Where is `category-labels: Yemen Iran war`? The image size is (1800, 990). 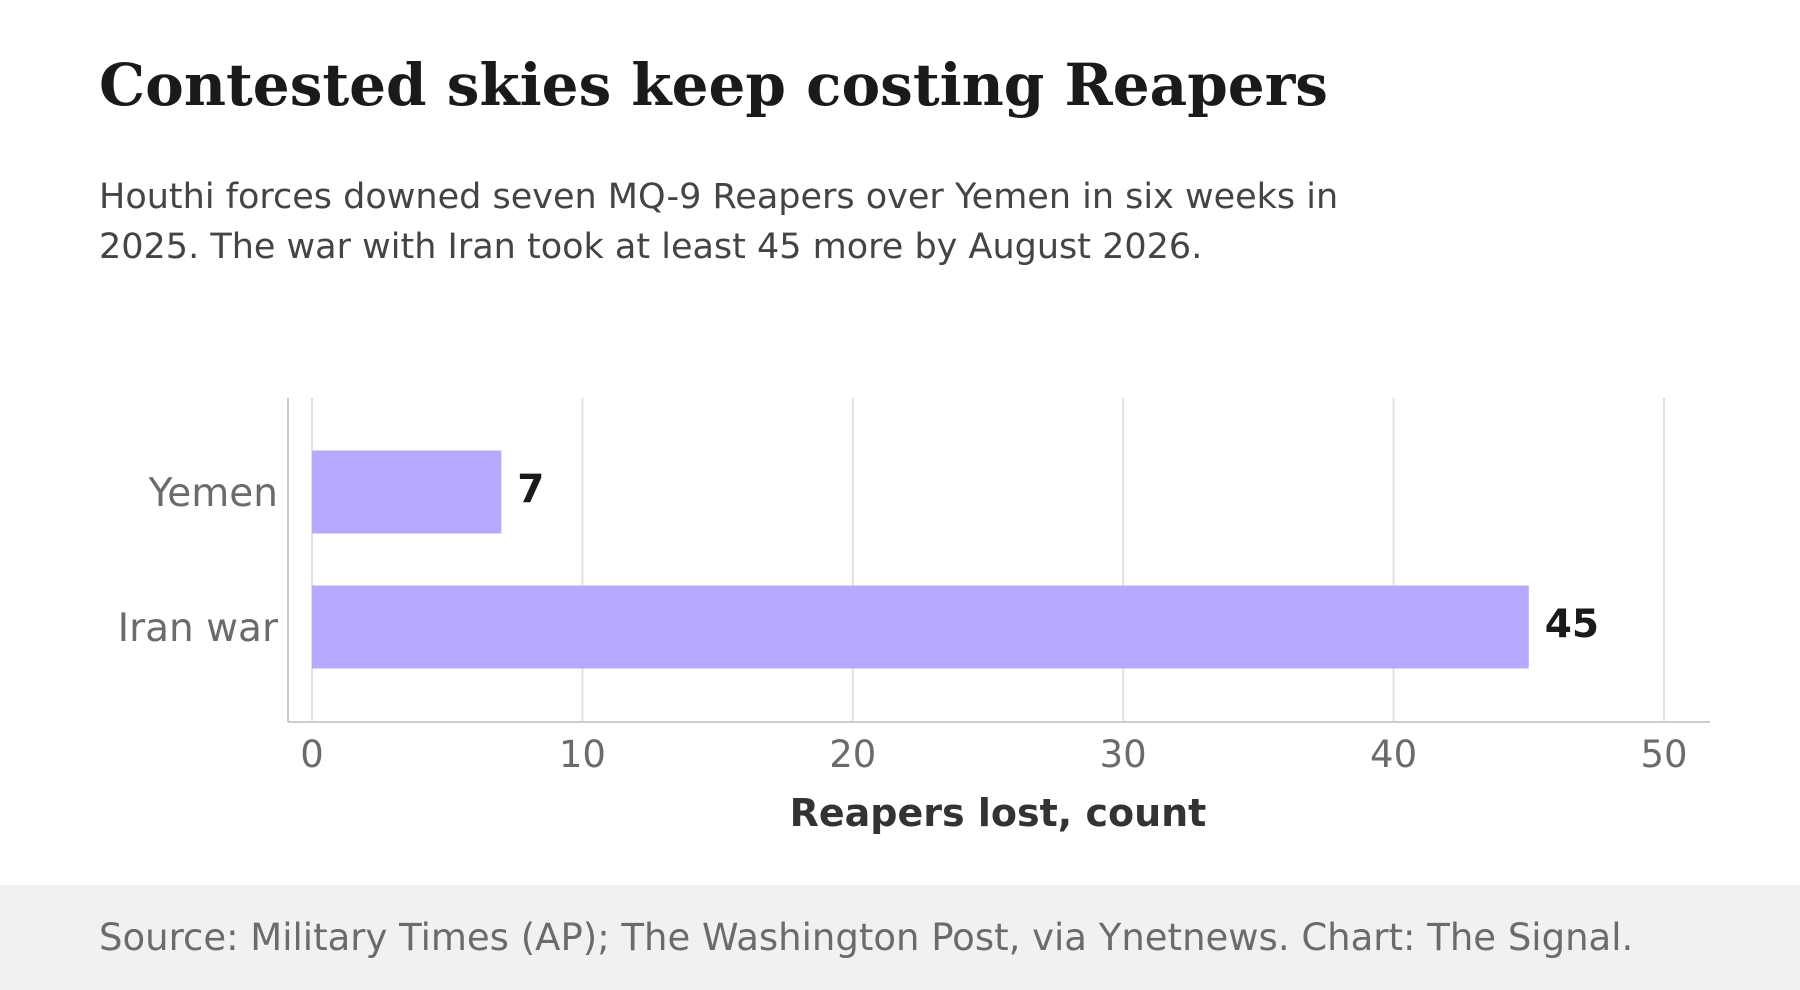 category-labels: Yemen Iran war is located at coordinates (198, 561).